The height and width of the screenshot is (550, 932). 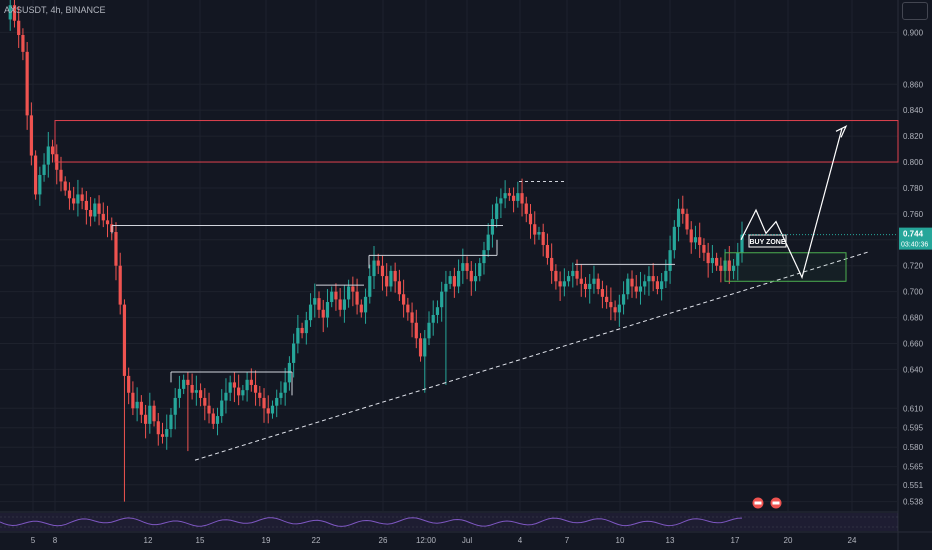 I want to click on event-flag-icon-stripe, so click(x=776, y=503).